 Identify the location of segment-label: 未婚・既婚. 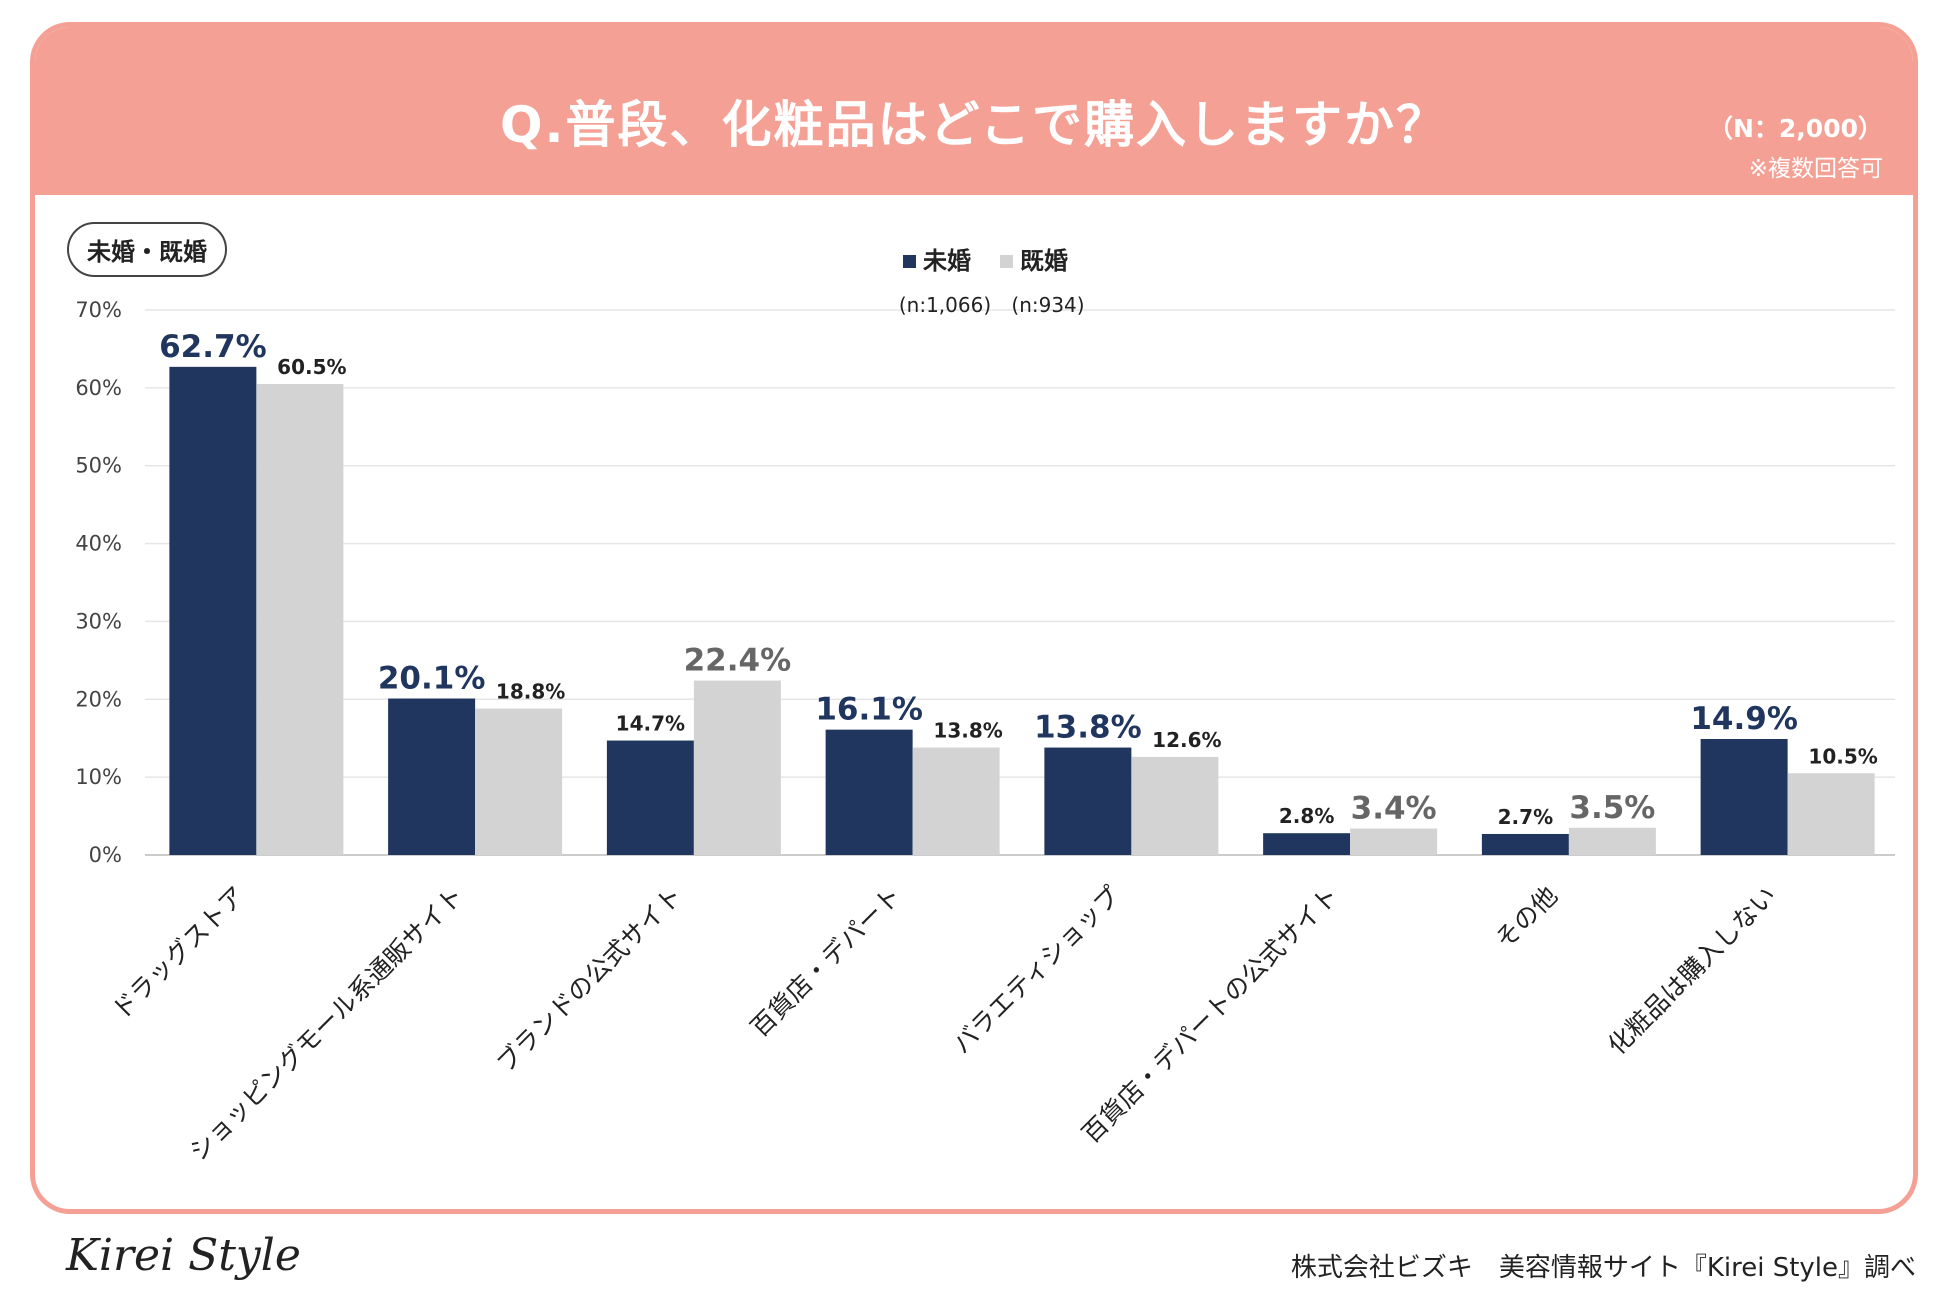
(147, 249).